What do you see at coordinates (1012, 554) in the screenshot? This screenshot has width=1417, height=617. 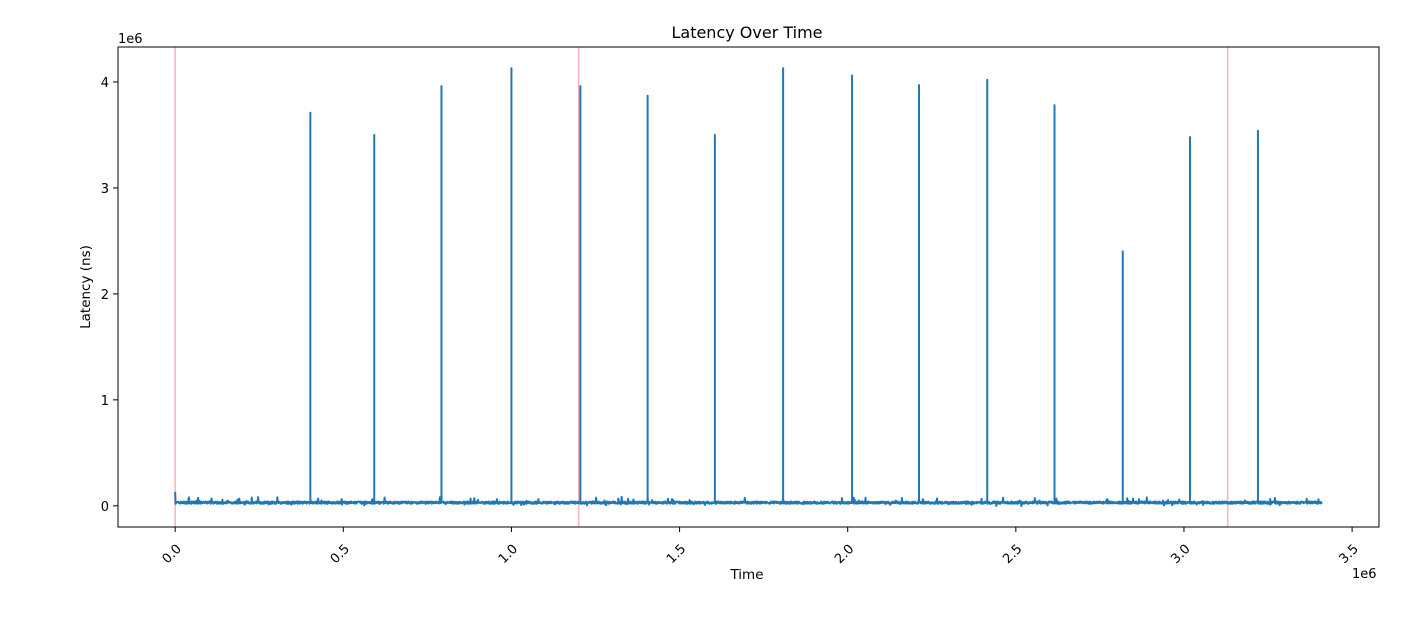 I see `x-tick-label-5: 2.5` at bounding box center [1012, 554].